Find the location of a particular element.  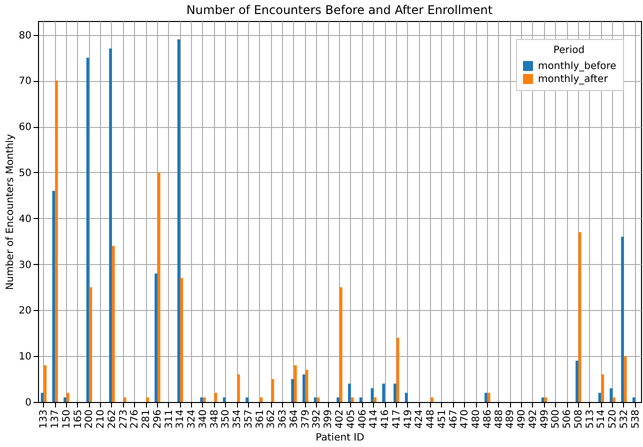

y-tick-label: 50 is located at coordinates (25, 173).